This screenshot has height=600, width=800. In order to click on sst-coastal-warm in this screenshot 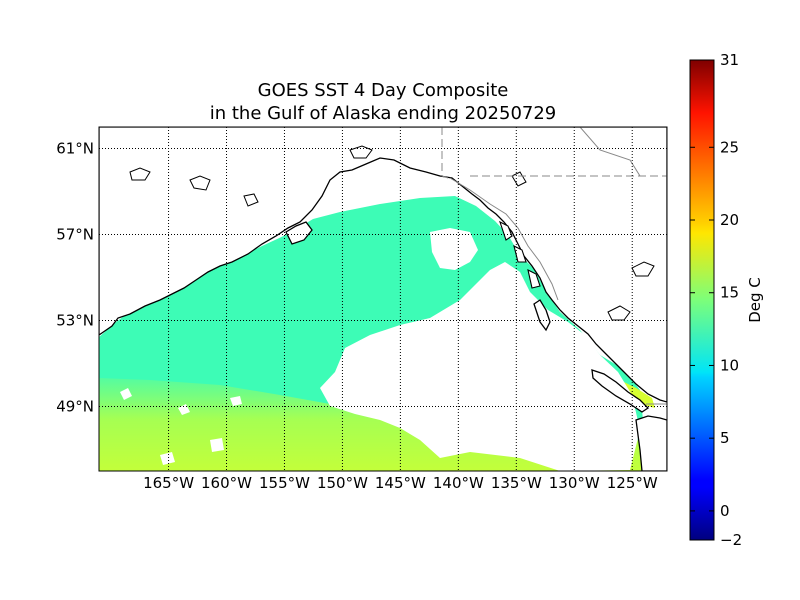, I will do `click(637, 394)`.